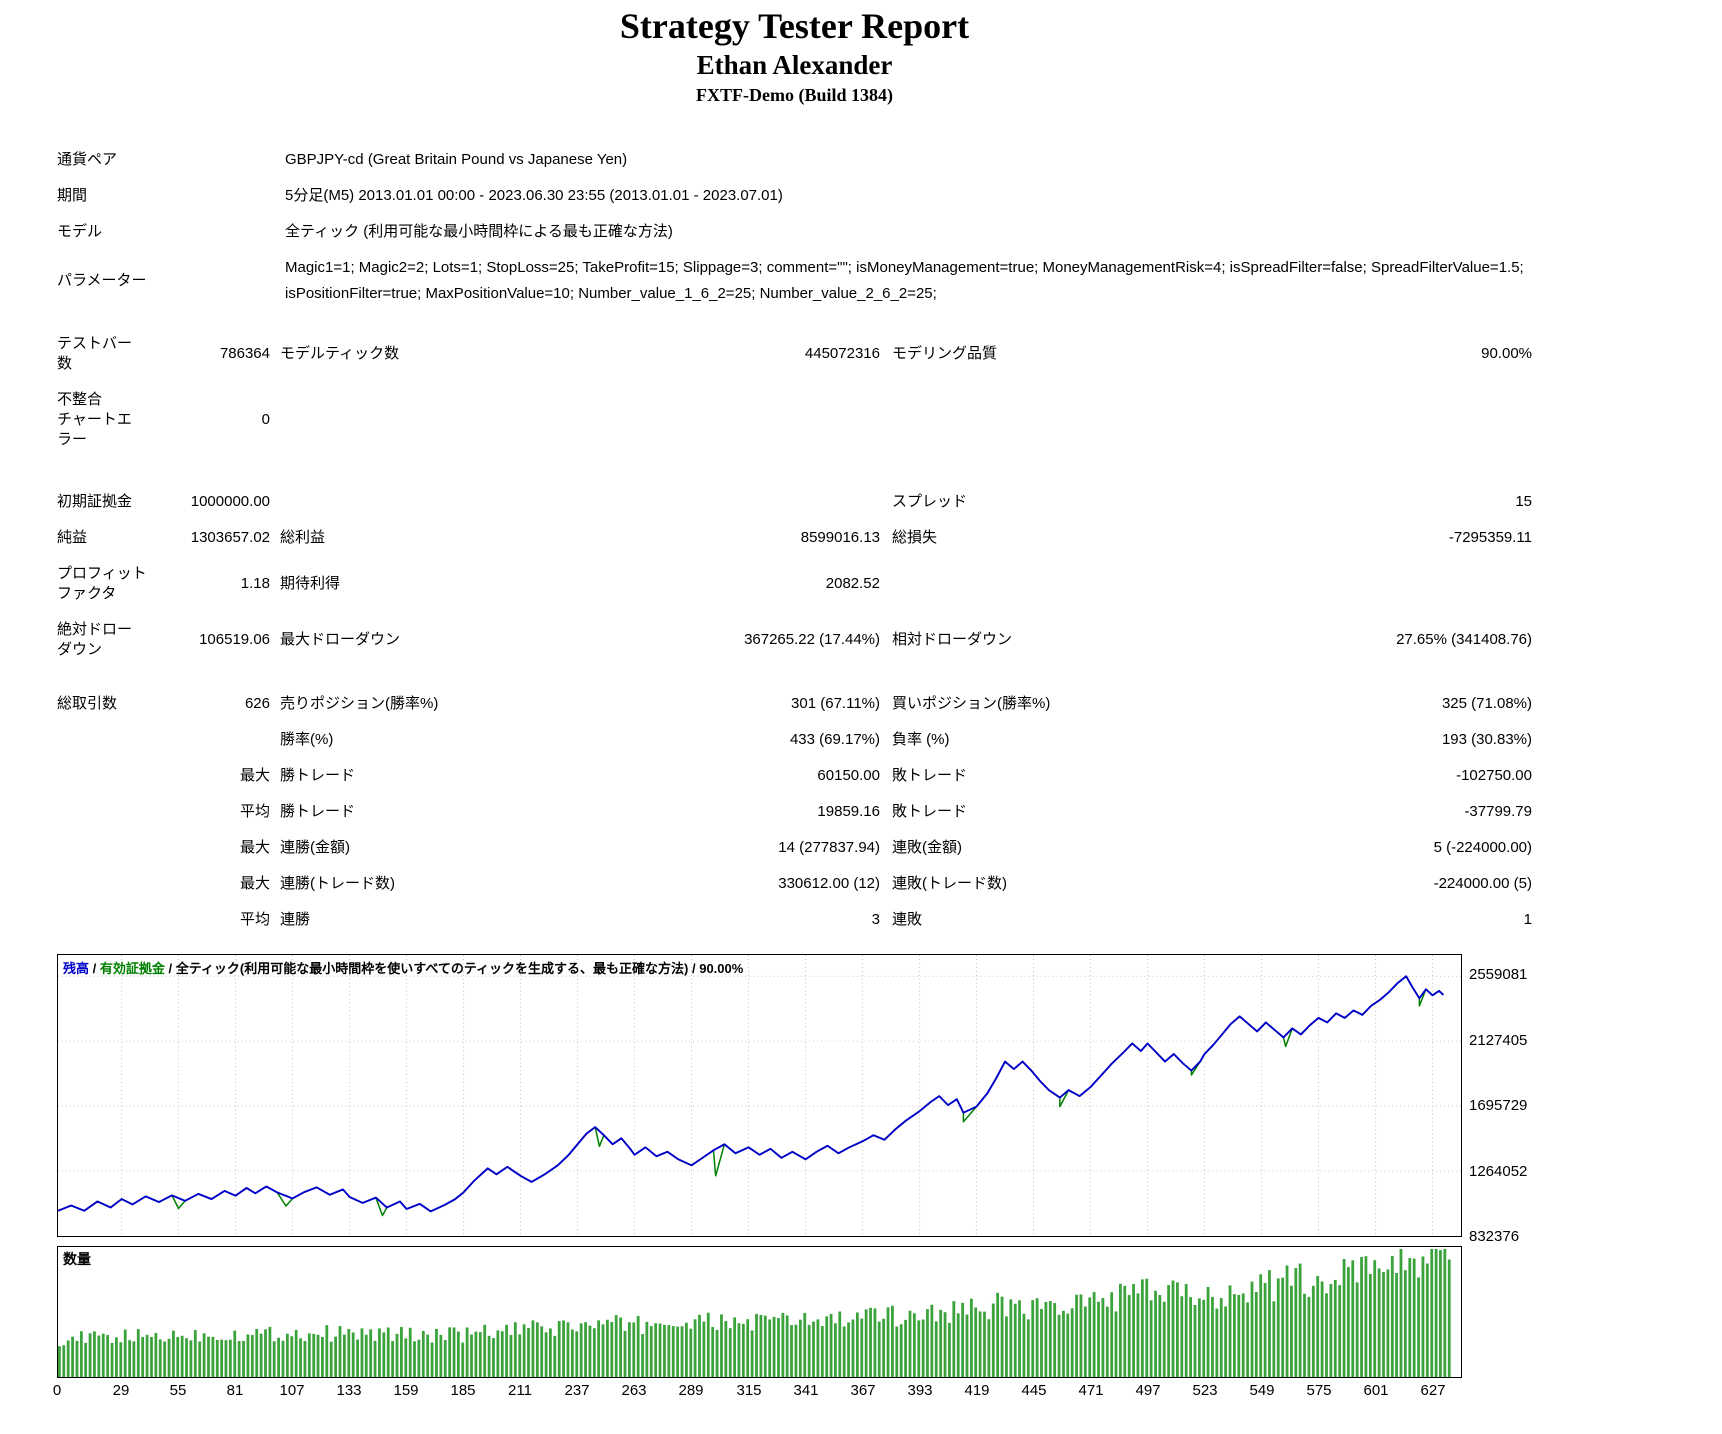 Image resolution: width=1722 pixels, height=1434 pixels. Describe the element at coordinates (691, 1390) in the screenshot. I see `x-axis-label: 289` at that location.